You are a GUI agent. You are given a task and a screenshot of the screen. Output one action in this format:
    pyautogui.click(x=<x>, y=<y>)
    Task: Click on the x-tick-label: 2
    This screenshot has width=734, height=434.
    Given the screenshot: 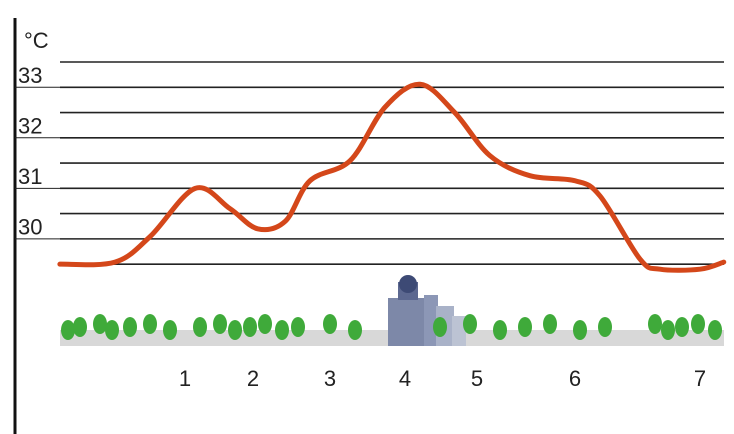 What is the action you would take?
    pyautogui.click(x=253, y=378)
    